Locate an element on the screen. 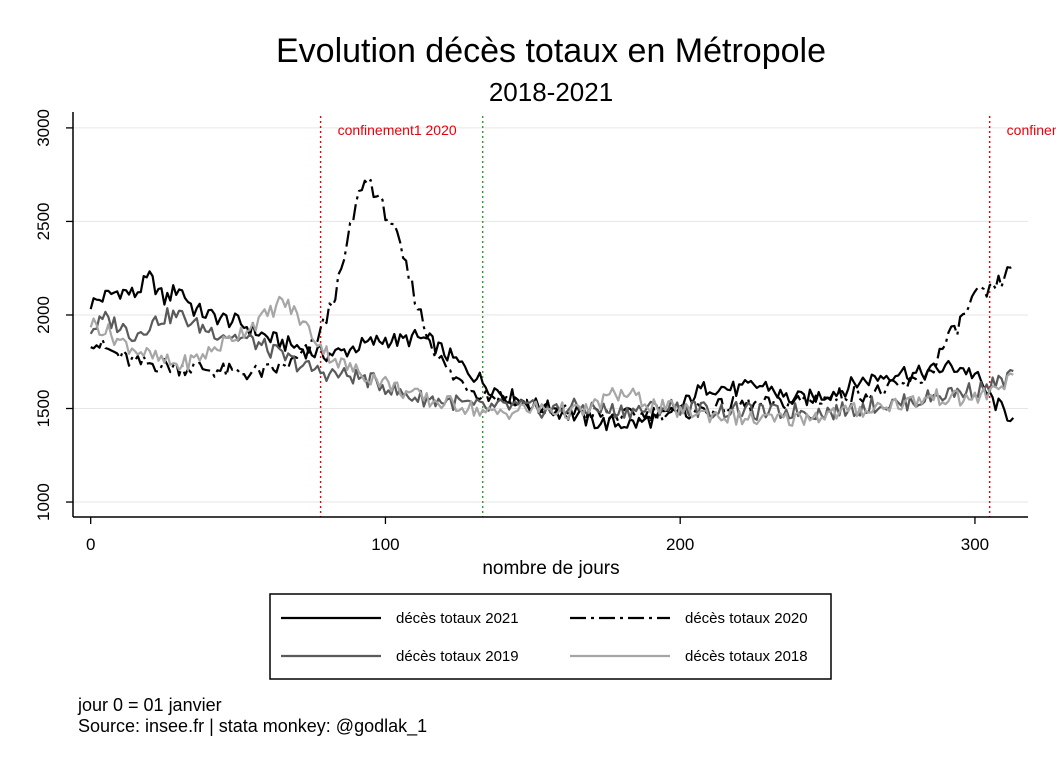  note-day-zero: jour 0 = 01 janvier is located at coordinates (150, 705).